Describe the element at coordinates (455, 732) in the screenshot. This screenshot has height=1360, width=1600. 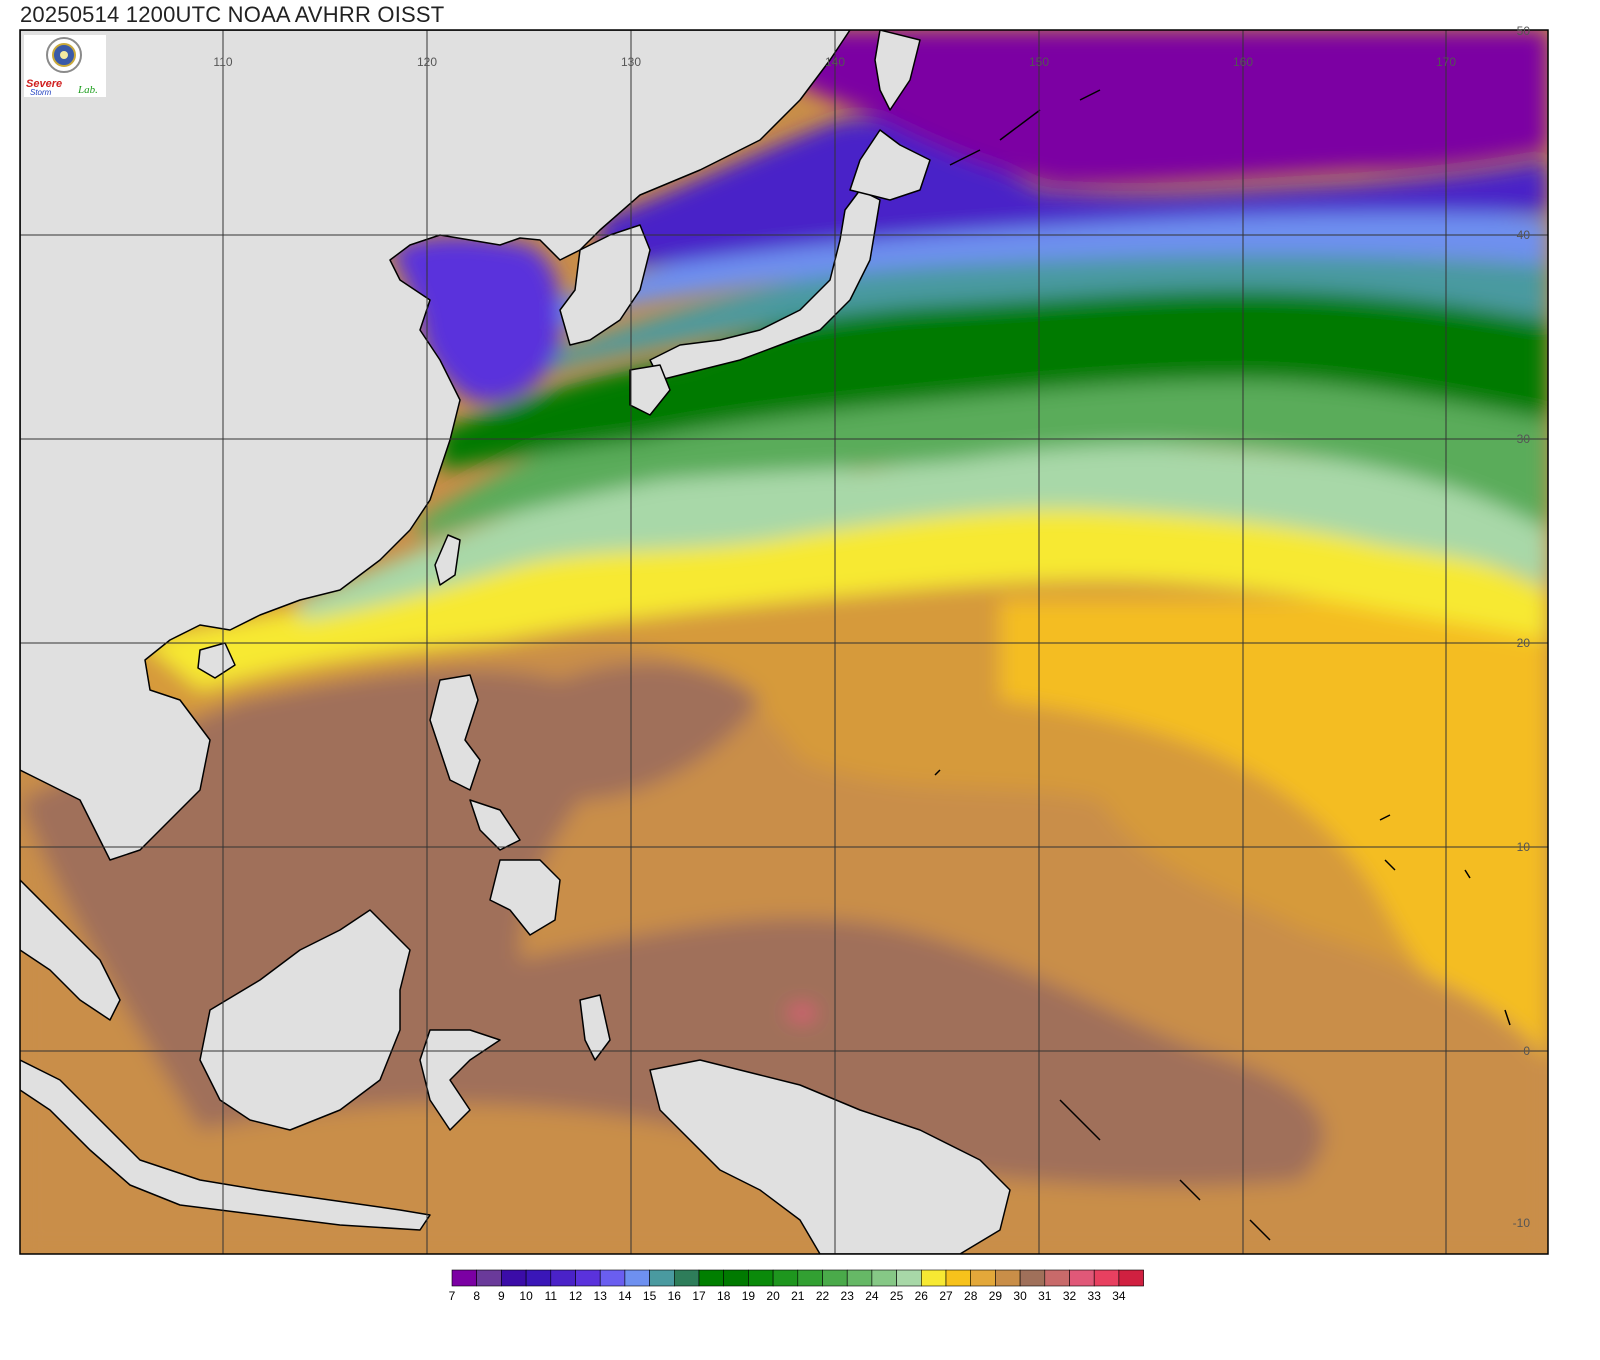
I see `philippines-luzon` at that location.